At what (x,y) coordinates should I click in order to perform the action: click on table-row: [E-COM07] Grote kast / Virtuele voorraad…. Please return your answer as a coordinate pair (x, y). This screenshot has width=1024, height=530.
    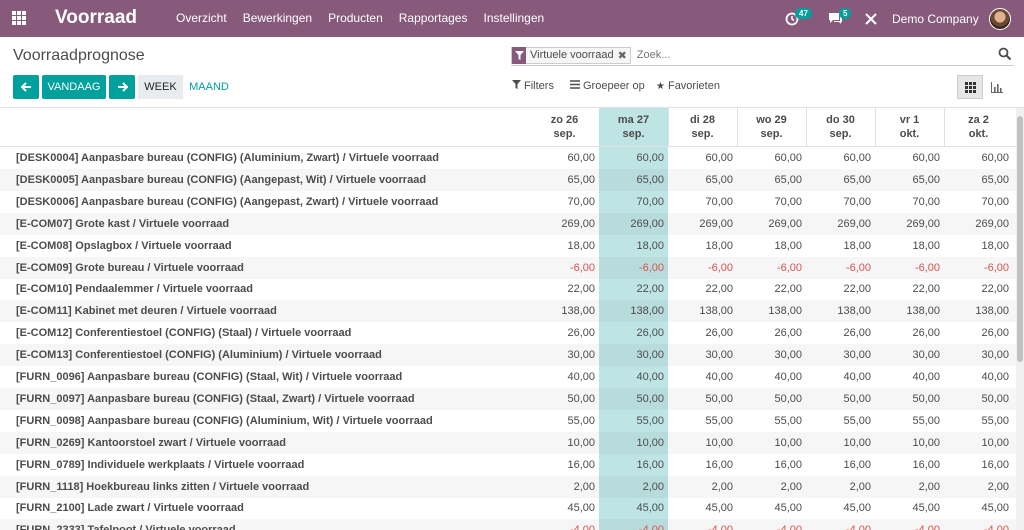
    Looking at the image, I should click on (508, 224).